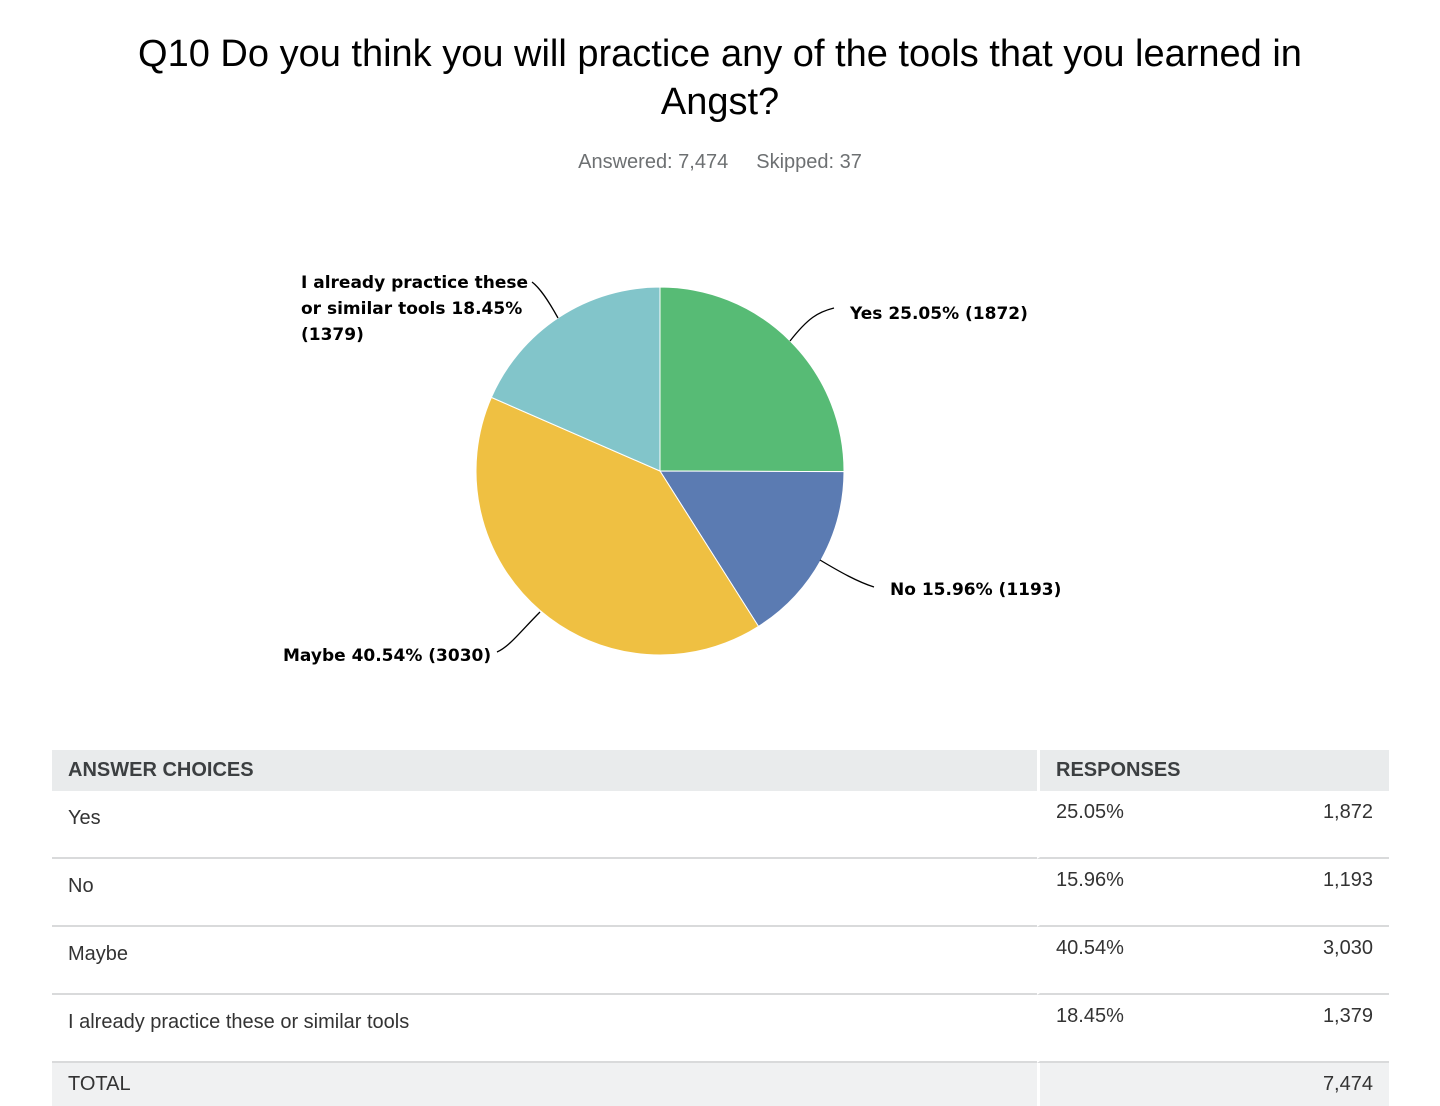  I want to click on table-header: ANSWER CHOICES RESPONSES, so click(720, 770).